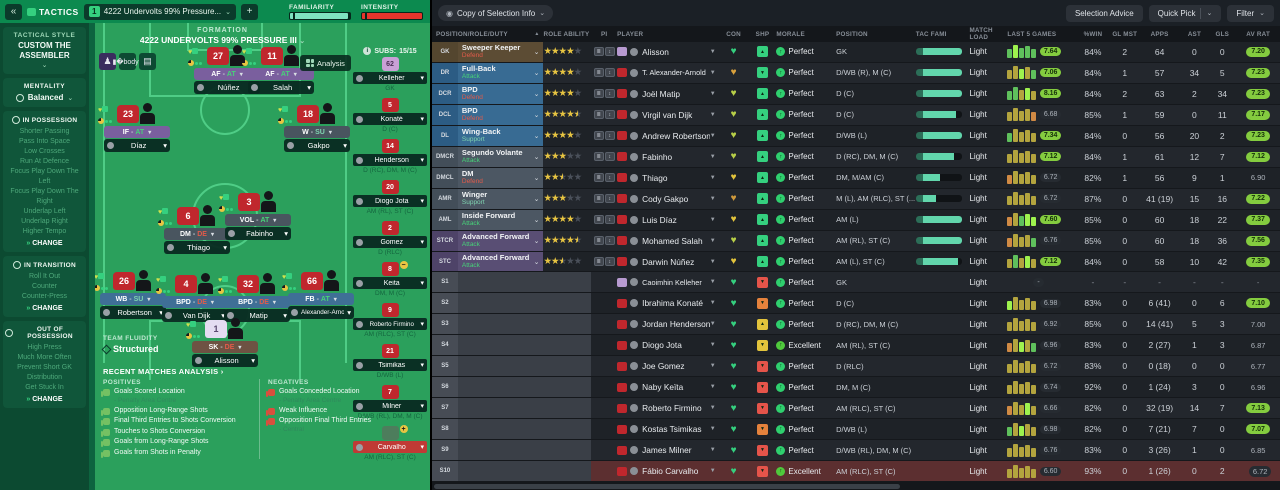 The width and height of the screenshot is (1280, 490). I want to click on player-cell: Andrew Robertson ▼, so click(668, 136).